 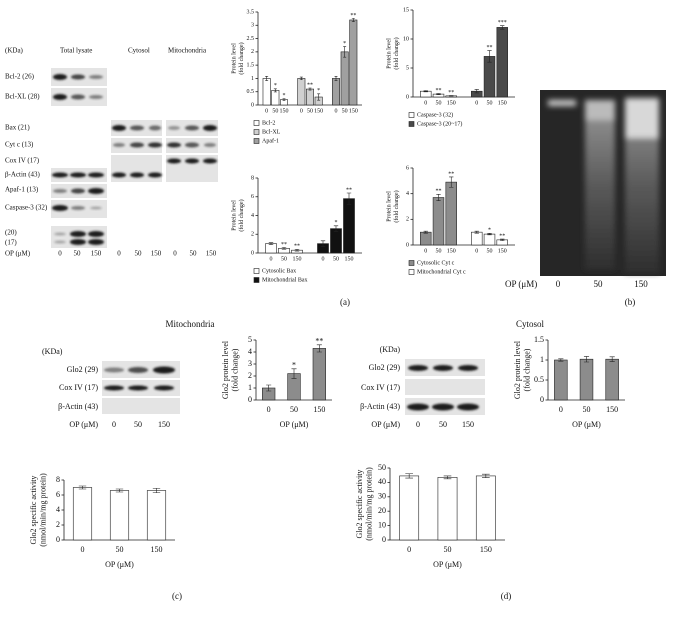 What do you see at coordinates (382, 524) in the screenshot?
I see `y-tick-label: 10` at bounding box center [382, 524].